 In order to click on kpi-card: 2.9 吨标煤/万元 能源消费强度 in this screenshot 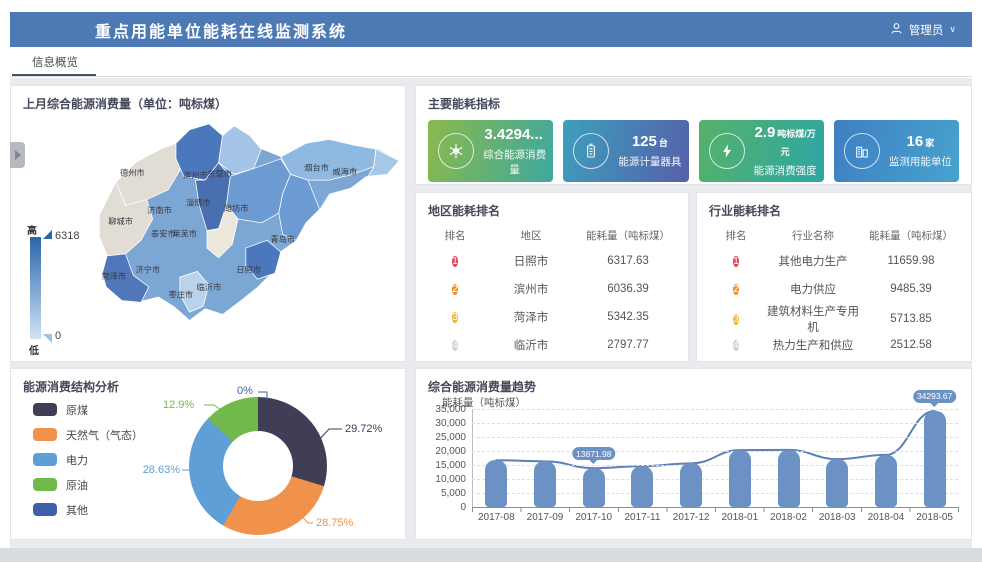, I will do `click(761, 151)`.